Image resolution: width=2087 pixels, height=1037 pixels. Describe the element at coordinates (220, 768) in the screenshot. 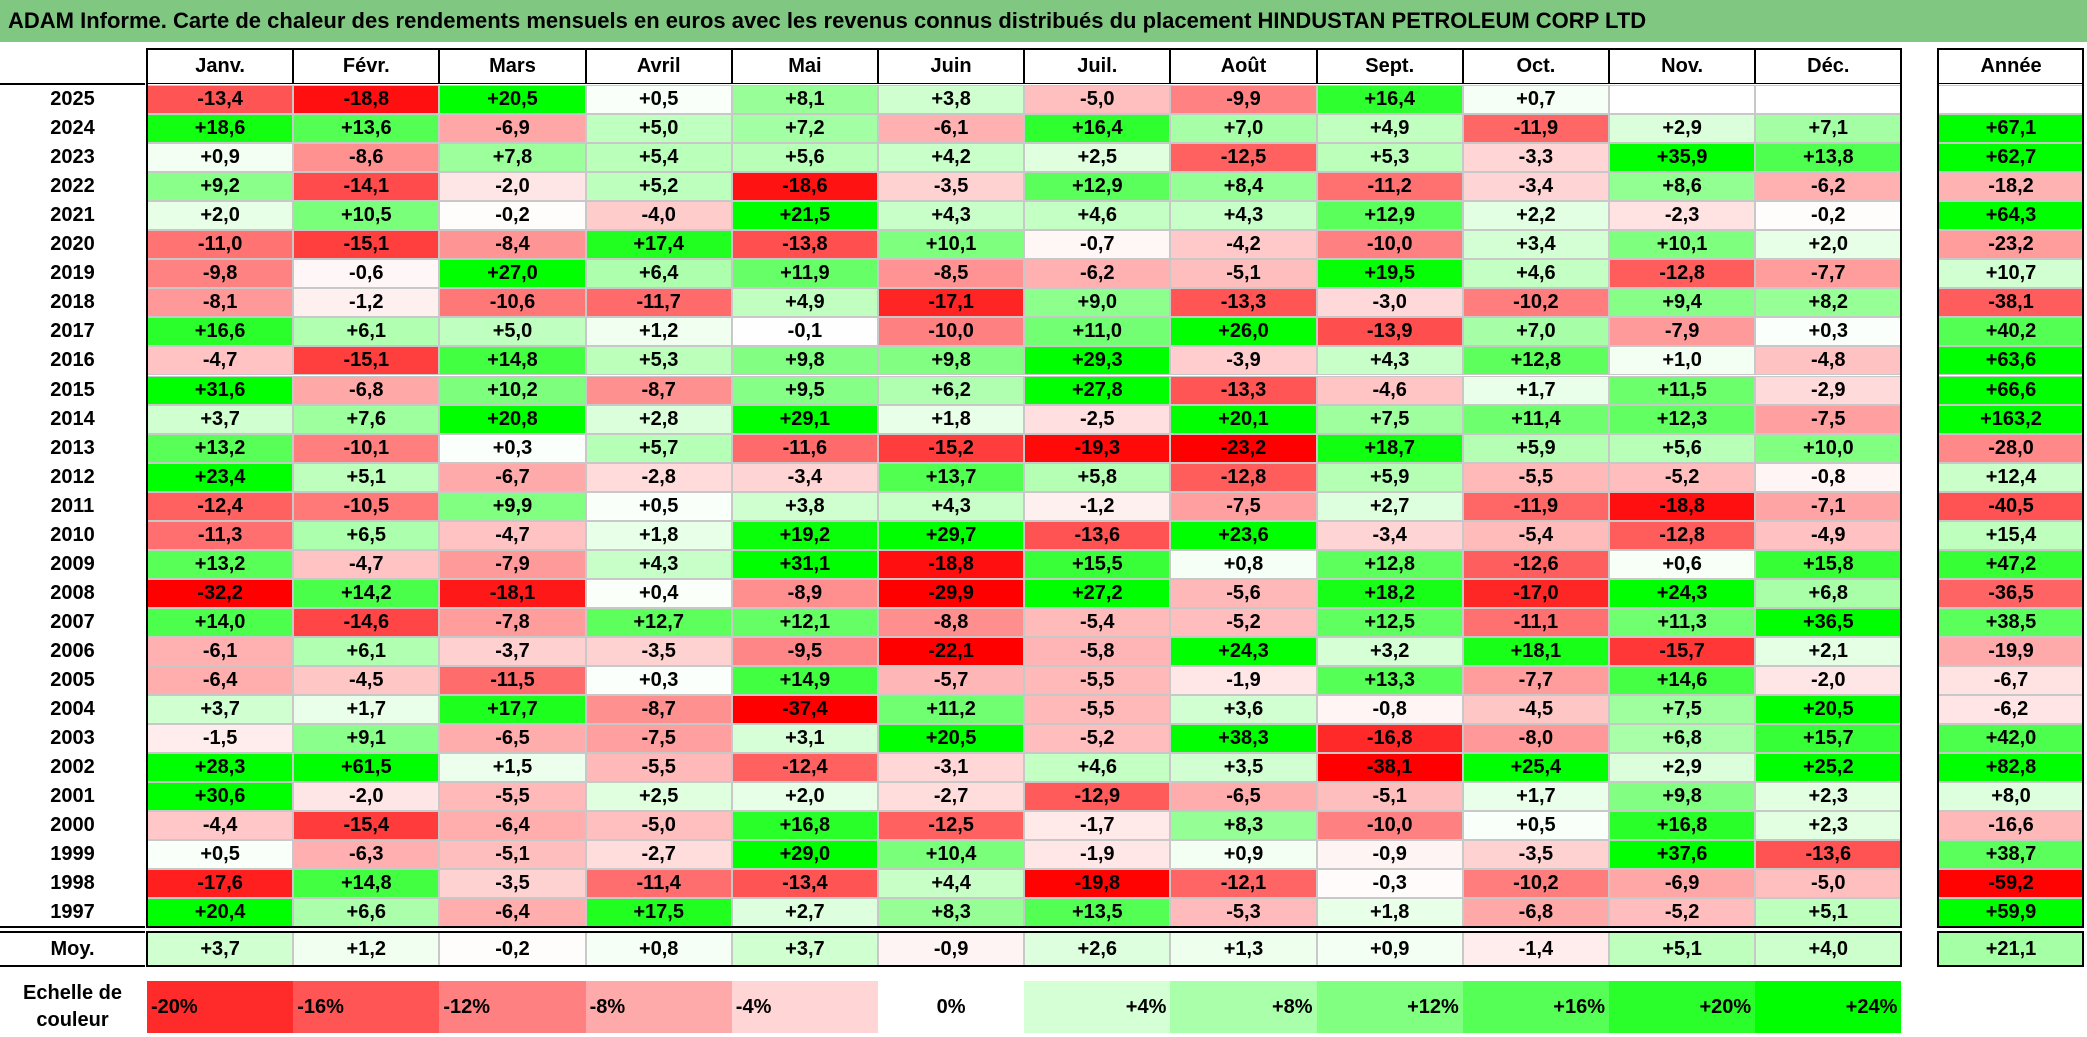

I see `heatmap-cell: +28,3` at that location.